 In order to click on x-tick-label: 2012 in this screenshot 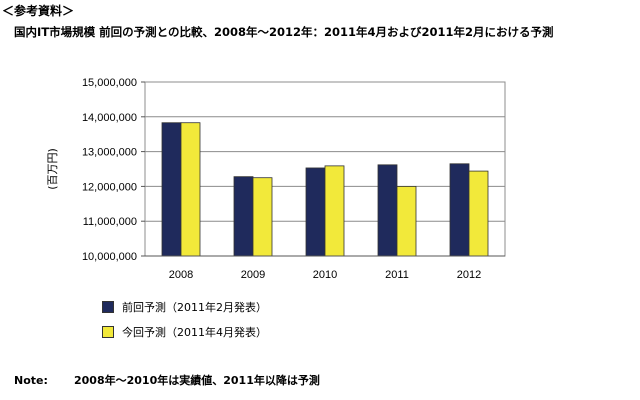, I will do `click(469, 275)`.